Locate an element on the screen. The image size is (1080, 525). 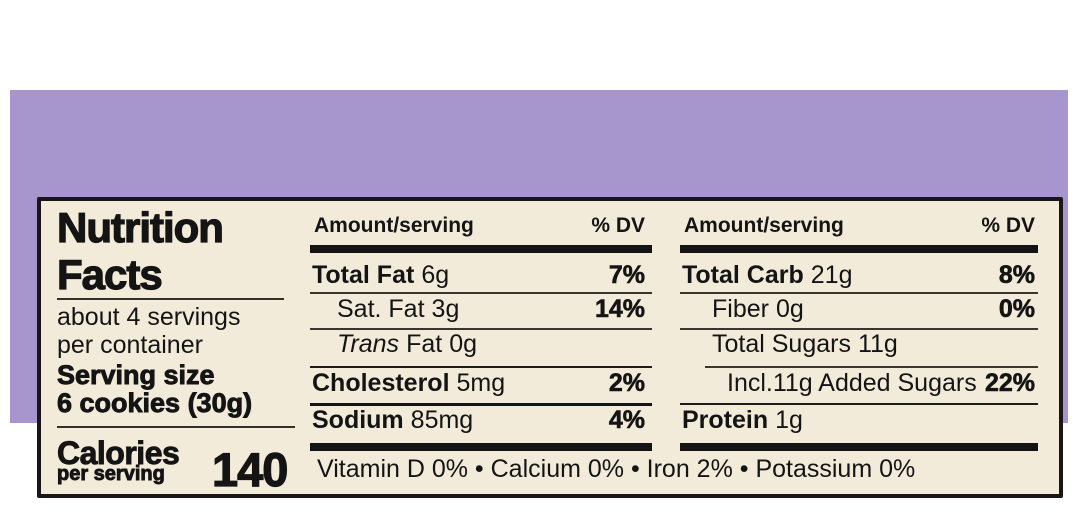
calories-divider is located at coordinates (176, 427).